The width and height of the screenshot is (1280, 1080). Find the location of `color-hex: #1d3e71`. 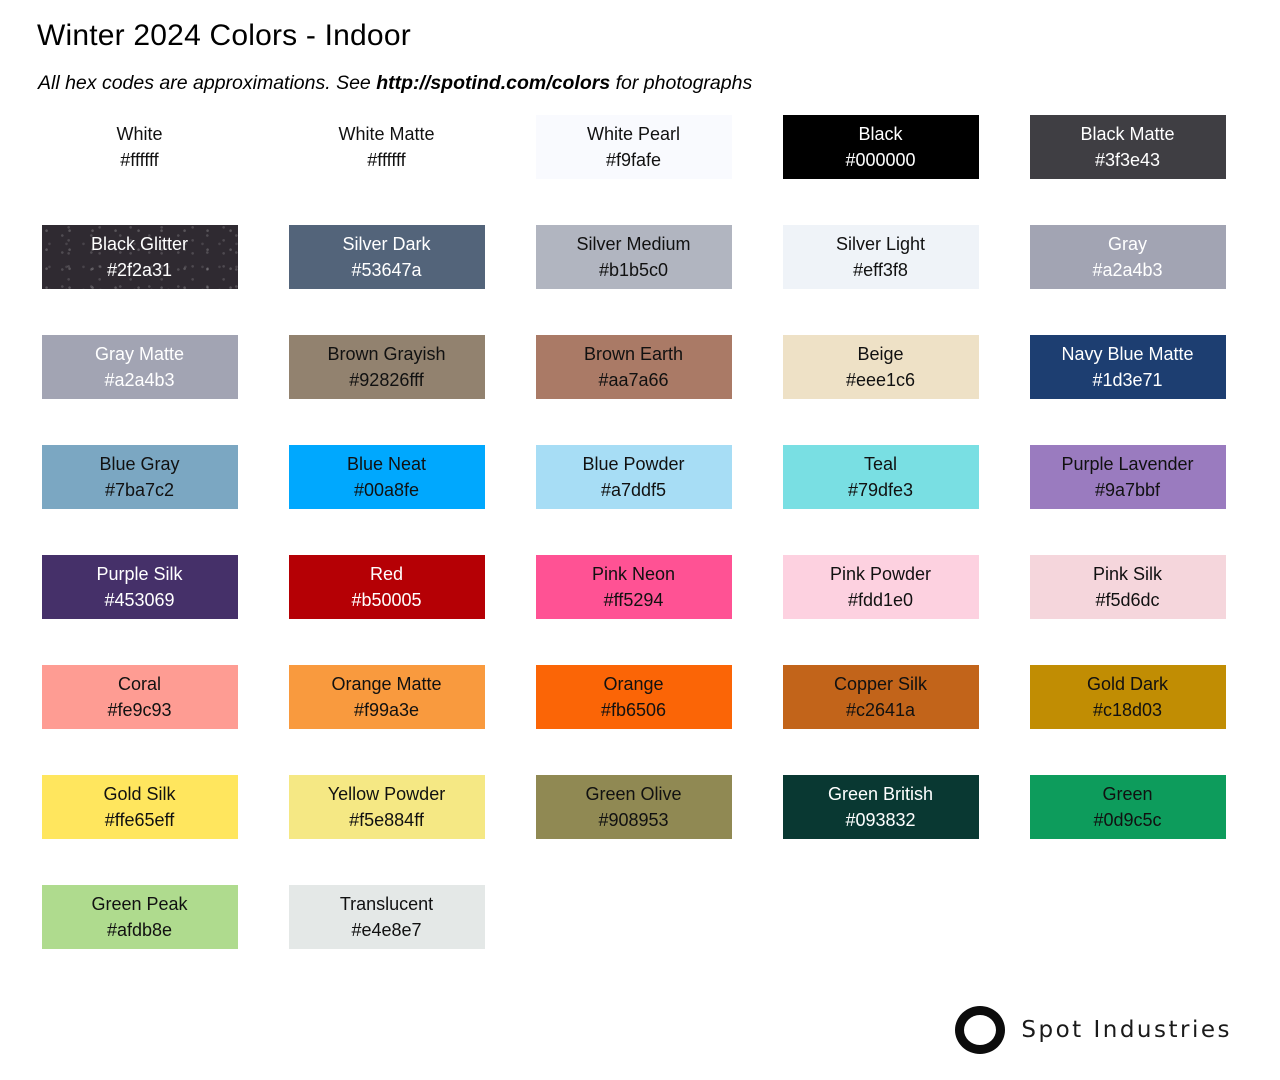

color-hex: #1d3e71 is located at coordinates (1127, 380).